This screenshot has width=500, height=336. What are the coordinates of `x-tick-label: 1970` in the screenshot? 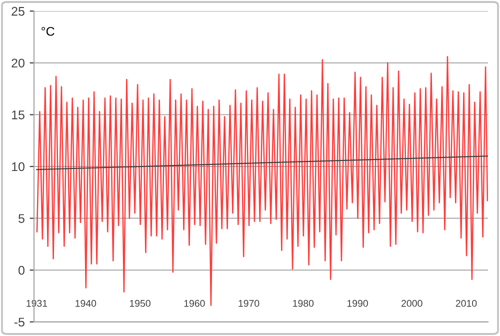 It's located at (249, 303).